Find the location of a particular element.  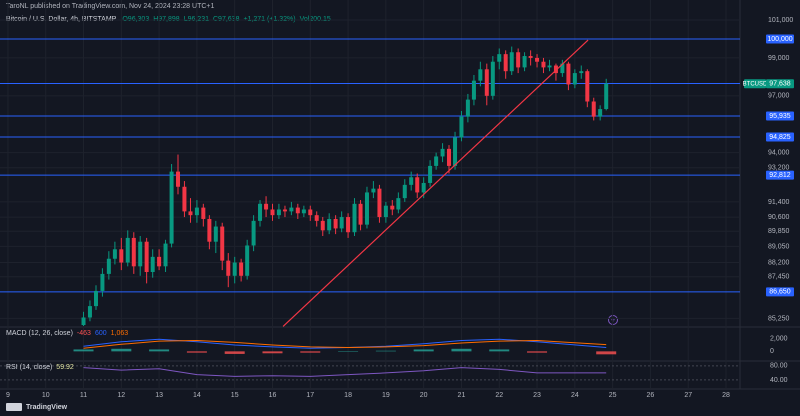

macd-title: MACD (12, 26, close) is located at coordinates (39, 333).